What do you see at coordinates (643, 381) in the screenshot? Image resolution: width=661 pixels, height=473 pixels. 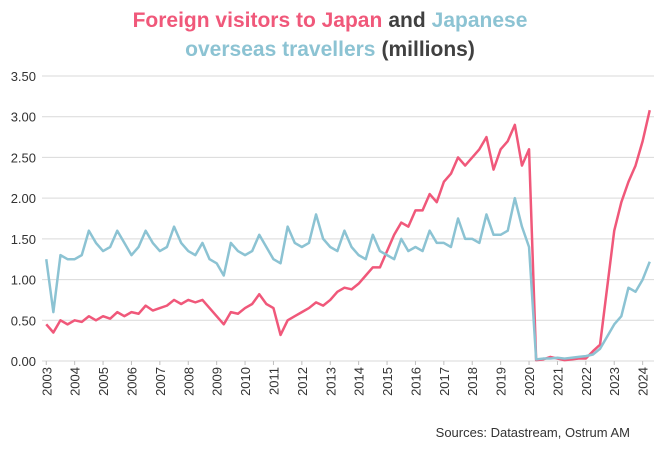 I see `x-tick-label: 2024` at bounding box center [643, 381].